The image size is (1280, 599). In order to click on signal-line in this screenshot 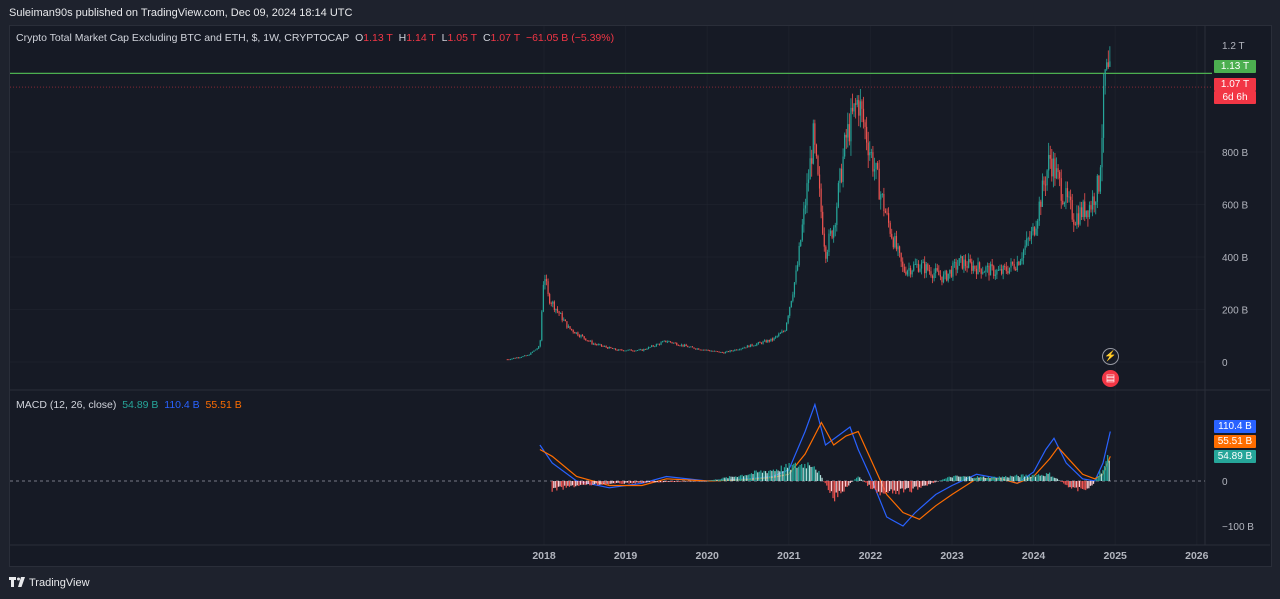, I will do `click(825, 470)`.